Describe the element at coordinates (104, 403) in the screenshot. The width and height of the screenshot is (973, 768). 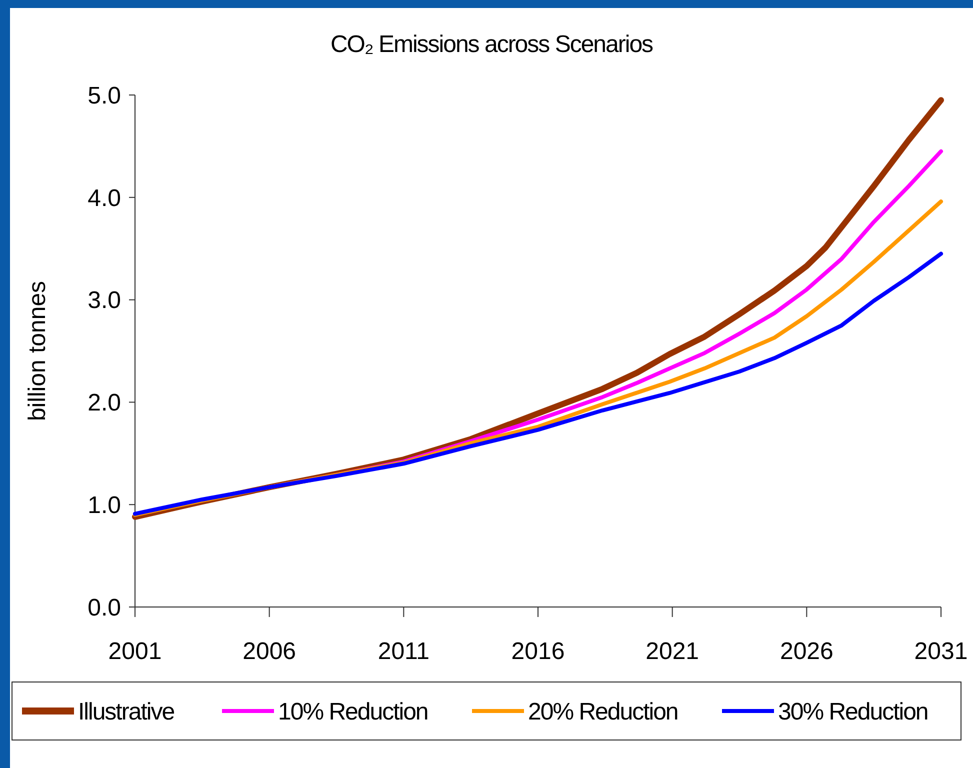
I see `y-tick-label: 2.0` at that location.